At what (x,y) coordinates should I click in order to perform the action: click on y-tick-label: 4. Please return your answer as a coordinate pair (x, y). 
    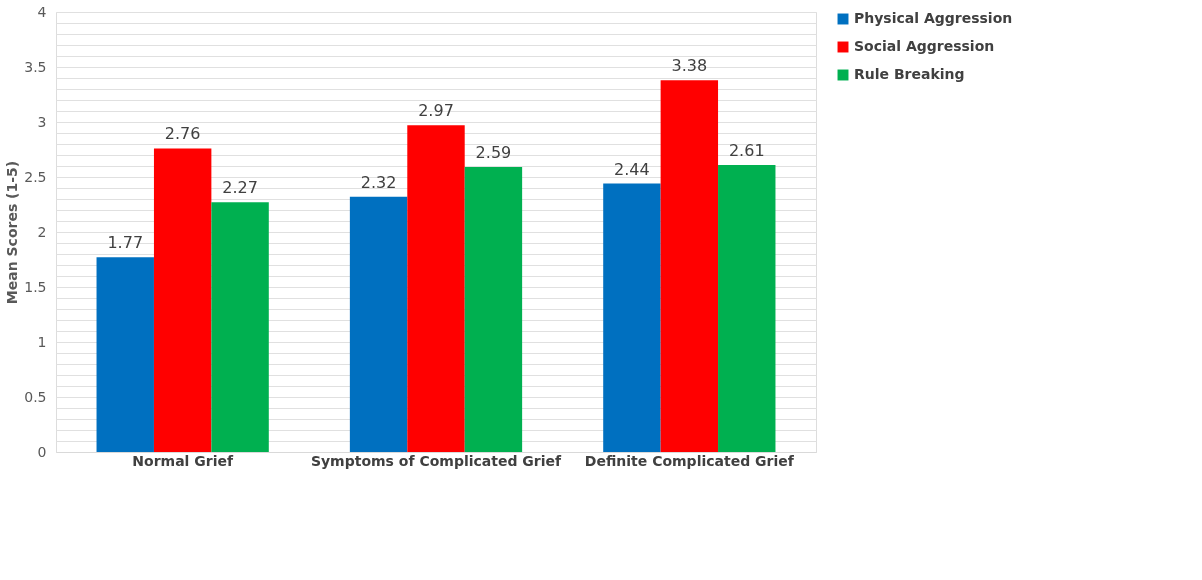
    Looking at the image, I should click on (42, 11).